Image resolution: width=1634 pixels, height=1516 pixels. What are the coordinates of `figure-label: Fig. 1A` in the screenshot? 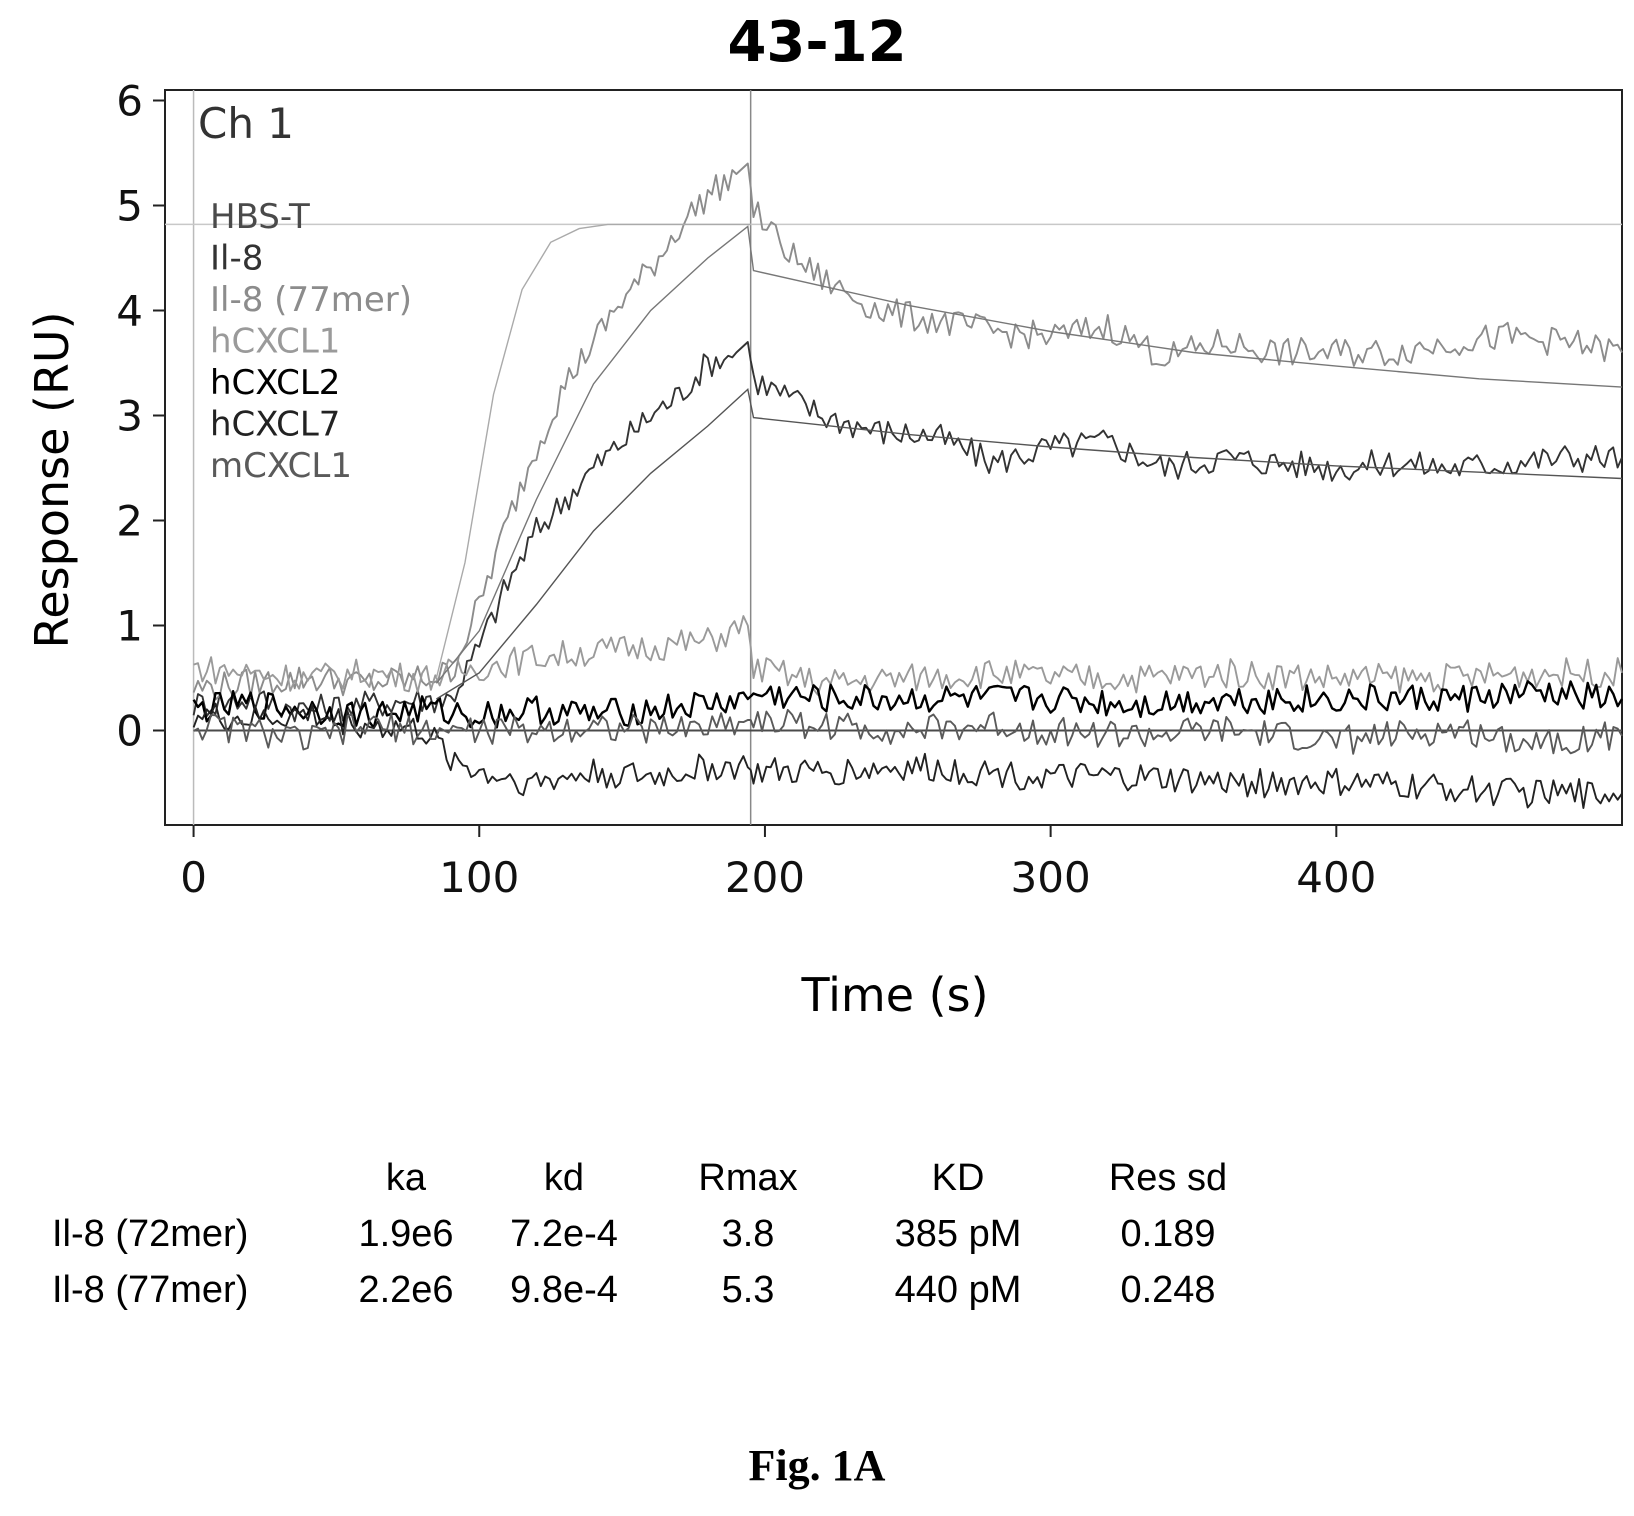 It's located at (817, 1465).